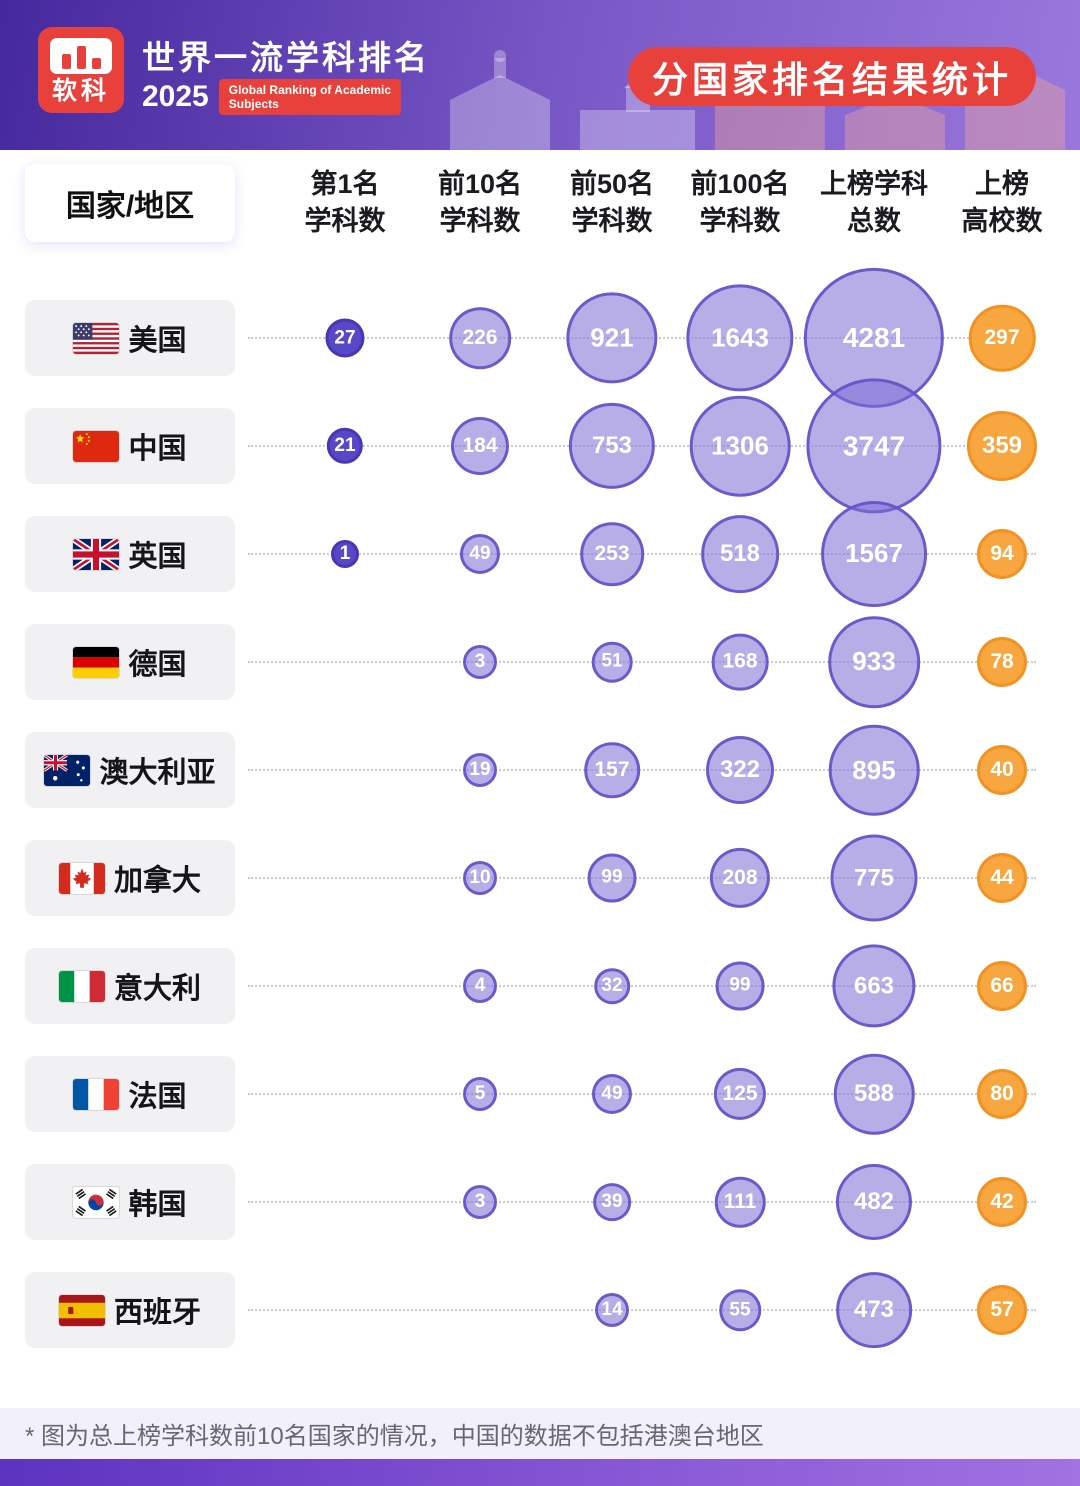  What do you see at coordinates (740, 554) in the screenshot?
I see `bubble-top100: 518` at bounding box center [740, 554].